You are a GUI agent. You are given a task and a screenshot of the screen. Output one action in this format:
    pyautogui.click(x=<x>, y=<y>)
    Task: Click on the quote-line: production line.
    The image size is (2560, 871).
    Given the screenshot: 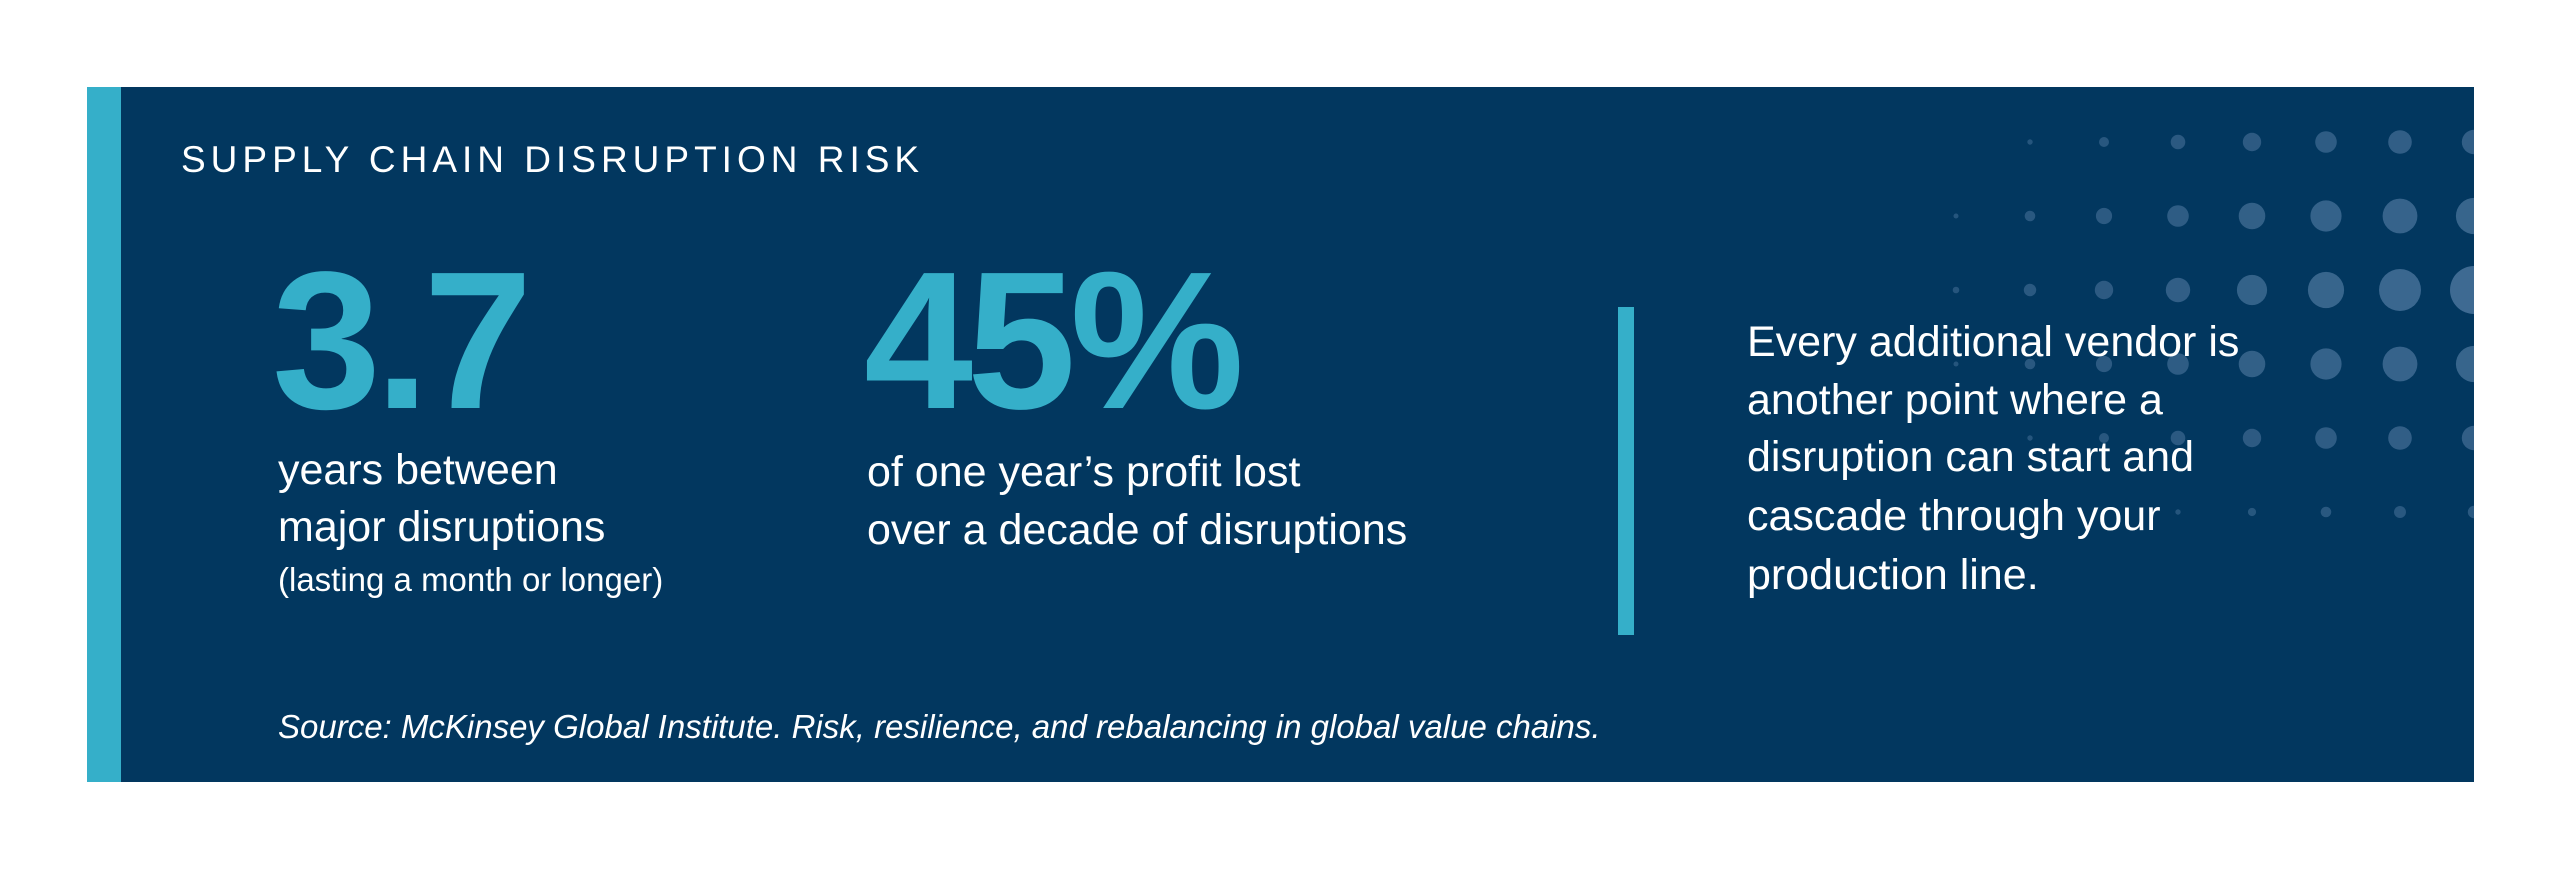 What is the action you would take?
    pyautogui.click(x=1893, y=575)
    